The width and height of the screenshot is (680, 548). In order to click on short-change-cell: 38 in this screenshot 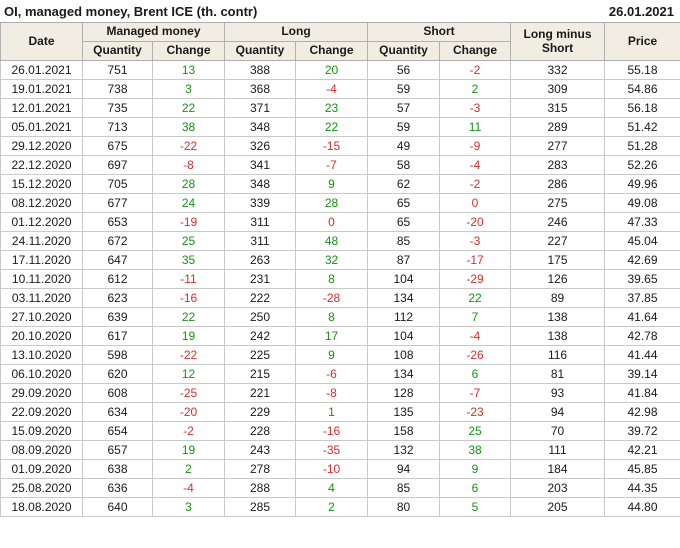, I will do `click(475, 450)`.